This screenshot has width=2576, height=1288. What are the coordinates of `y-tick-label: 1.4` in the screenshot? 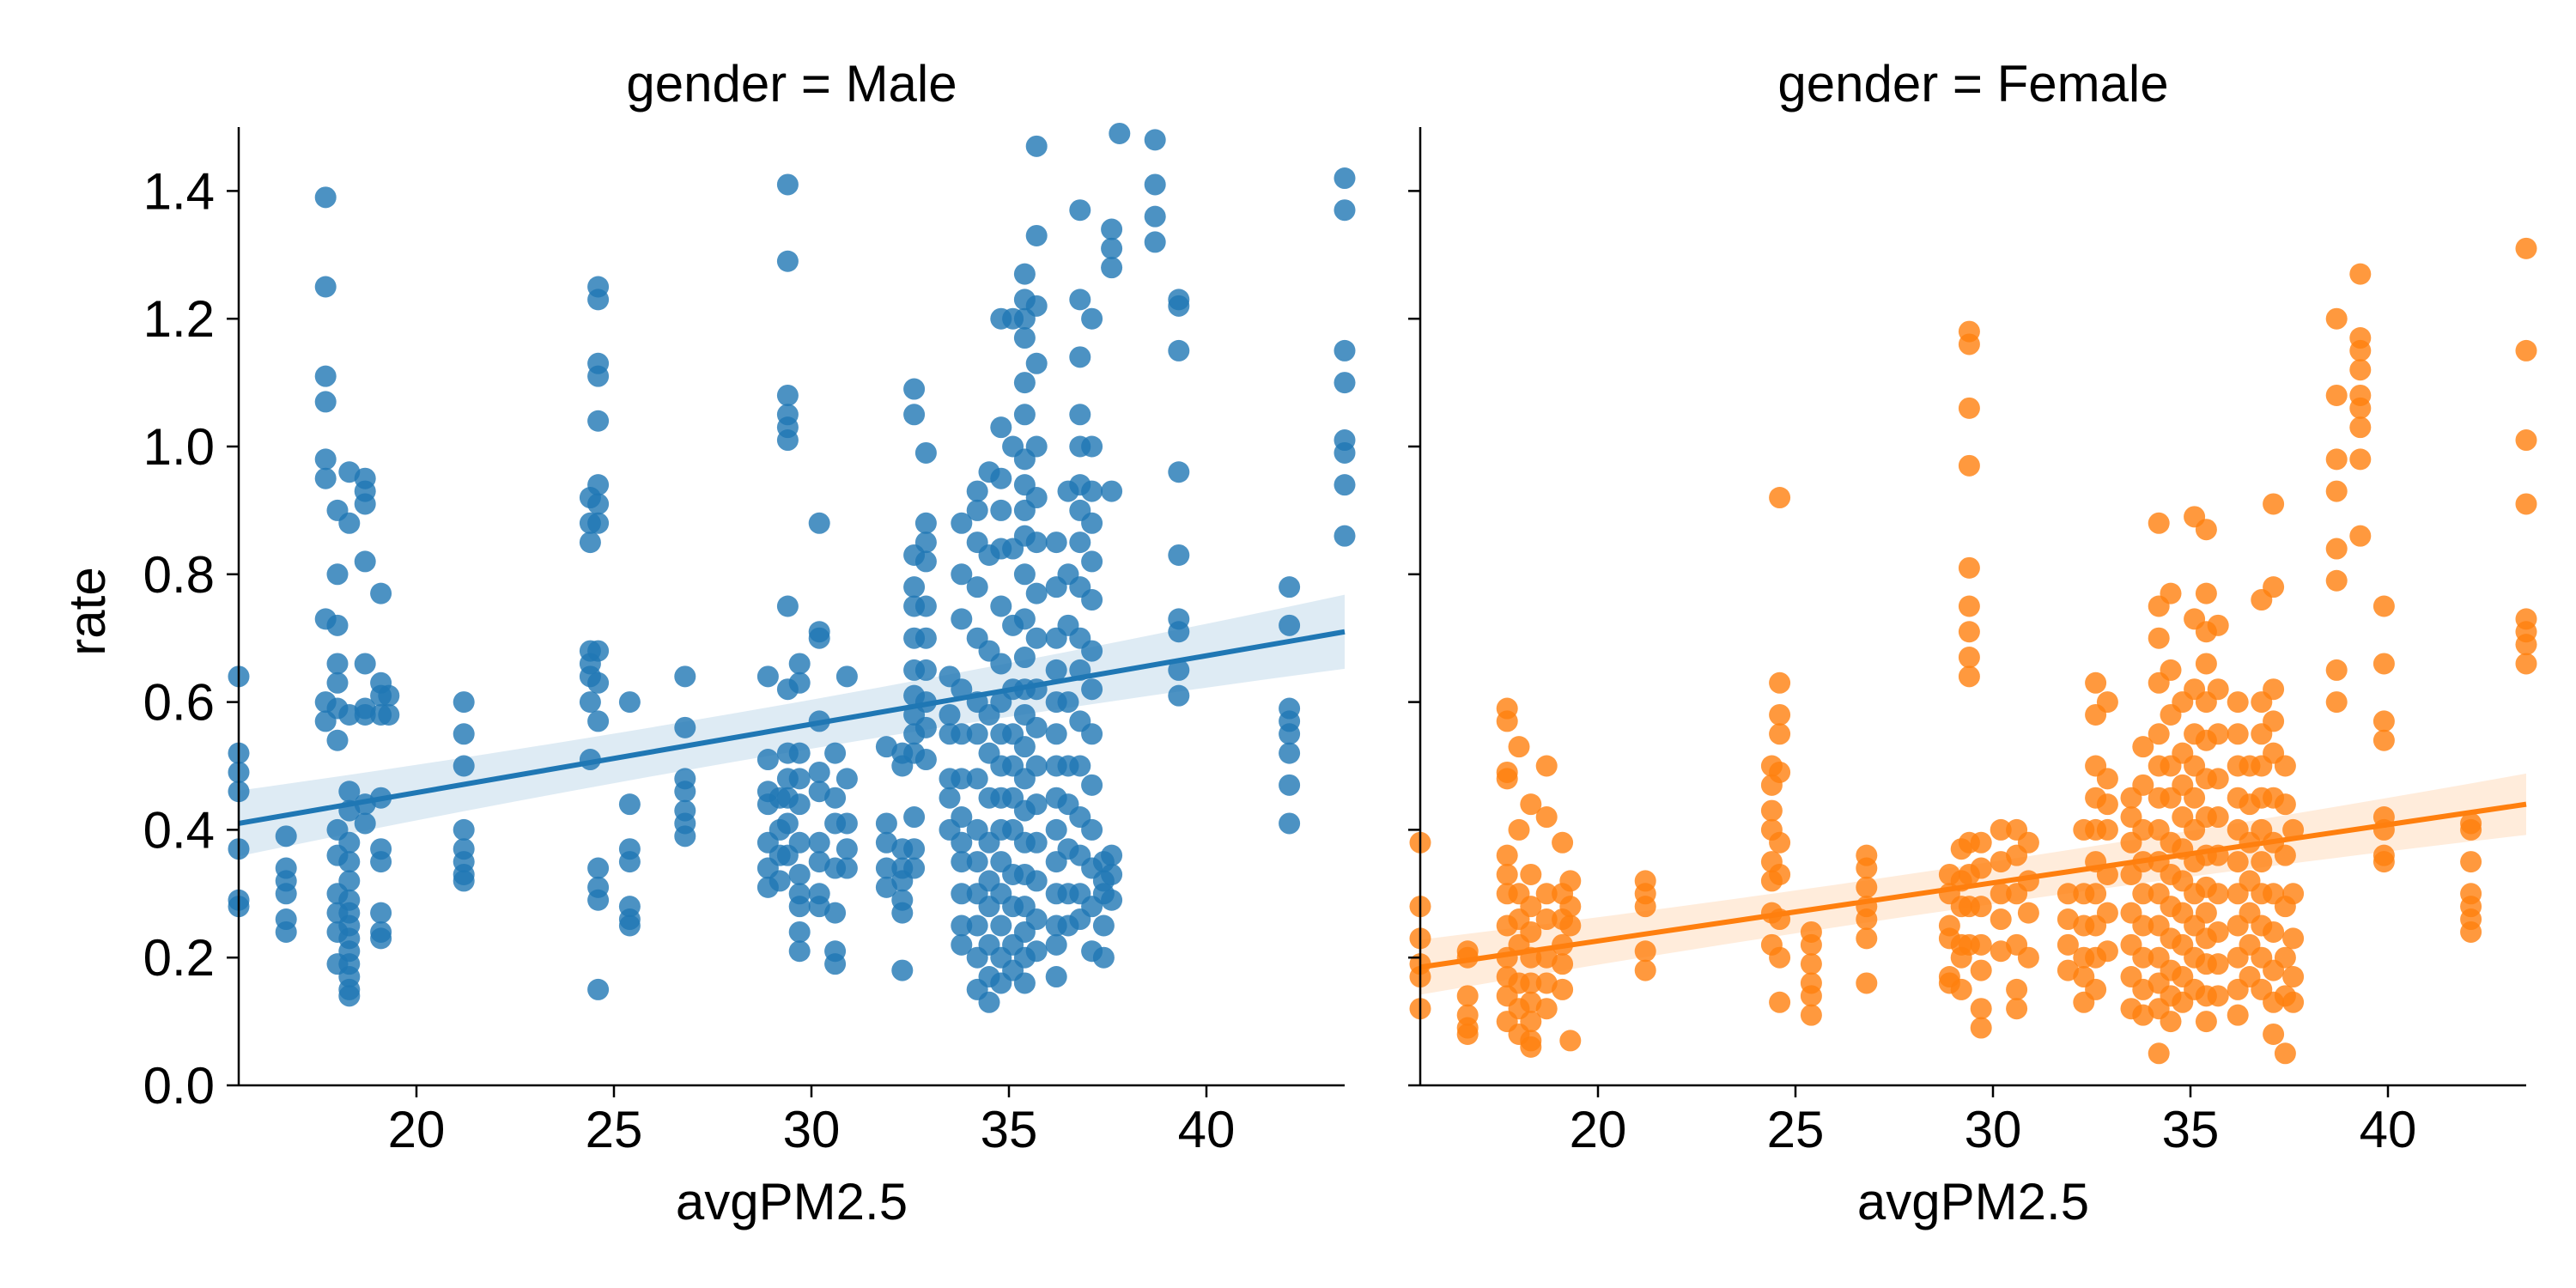 It's located at (179, 191).